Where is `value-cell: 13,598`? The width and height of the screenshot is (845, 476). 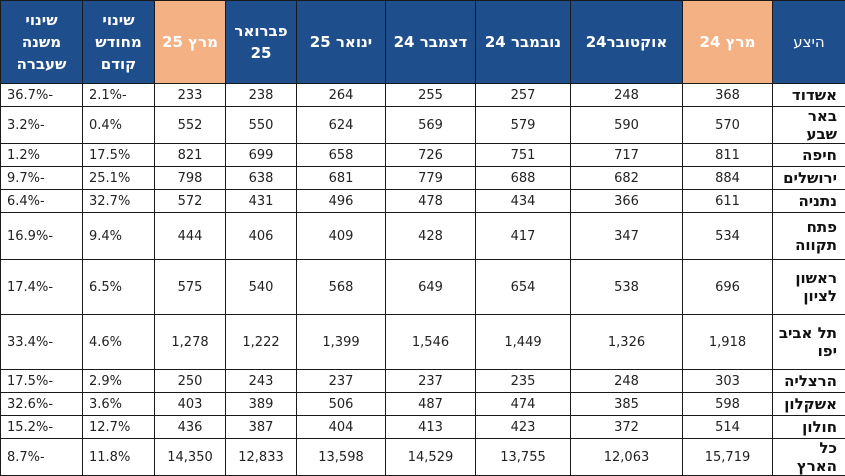
value-cell: 13,598 is located at coordinates (341, 457).